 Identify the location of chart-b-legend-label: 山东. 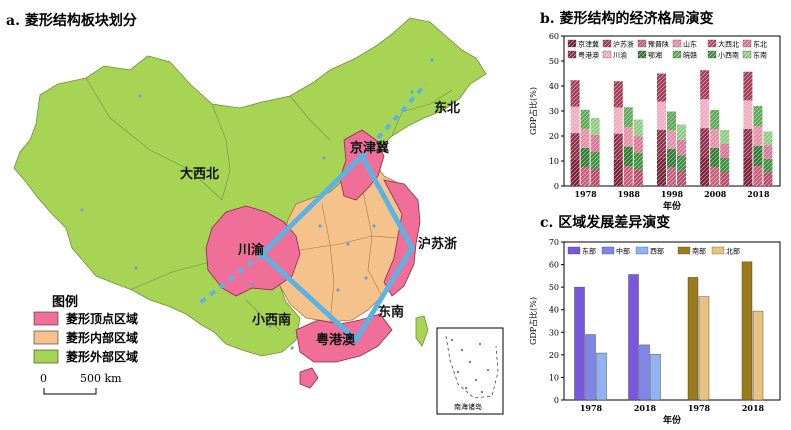
(690, 44).